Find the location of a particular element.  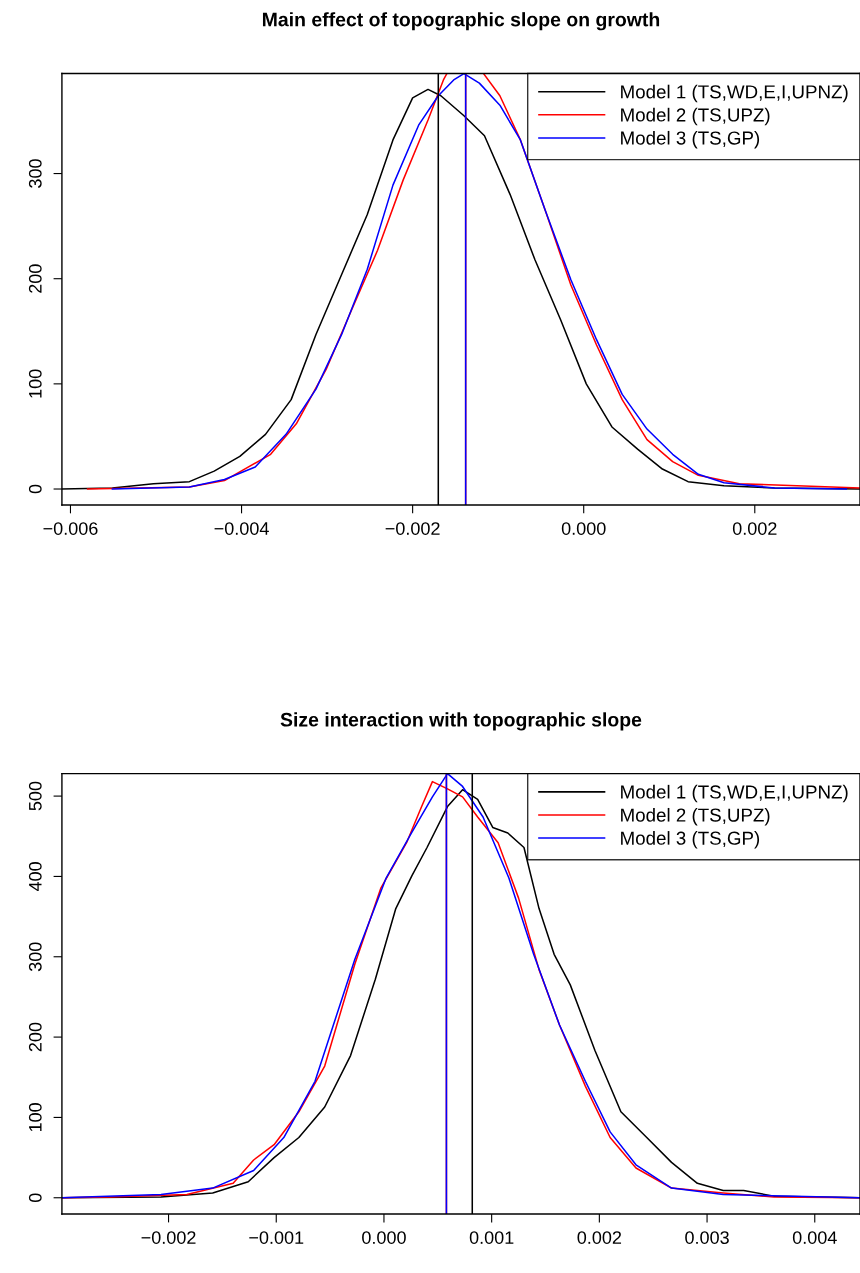

x-tick-label: −0.001 is located at coordinates (276, 1237).